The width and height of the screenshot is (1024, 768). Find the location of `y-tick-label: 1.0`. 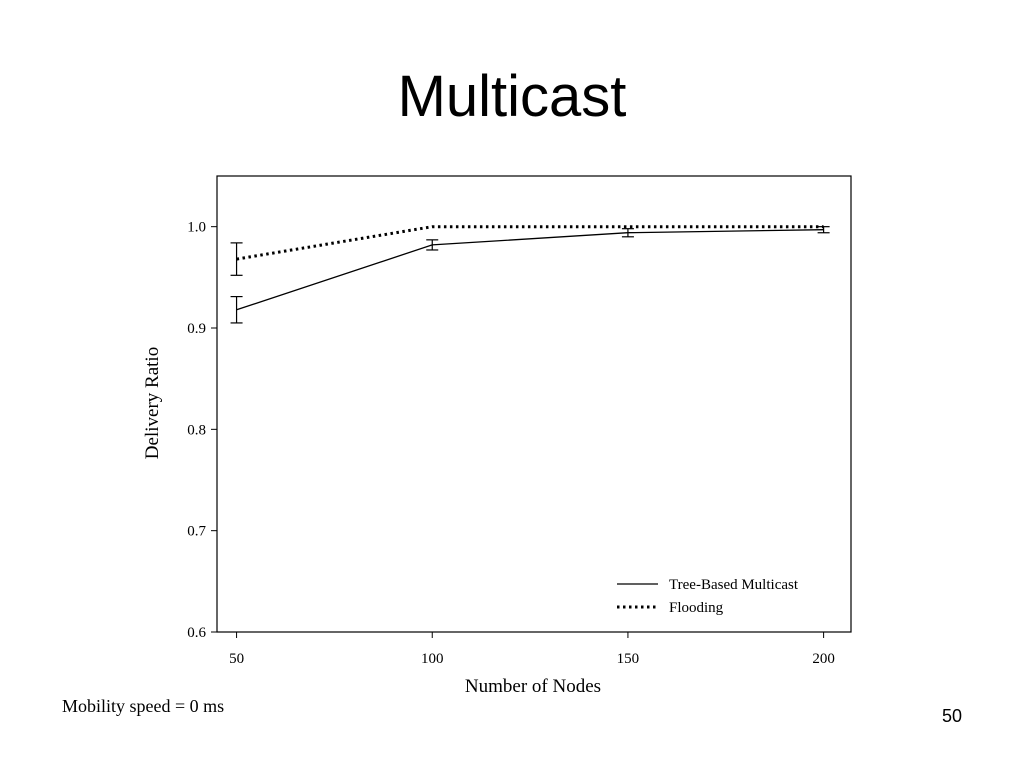

y-tick-label: 1.0 is located at coordinates (196, 228).